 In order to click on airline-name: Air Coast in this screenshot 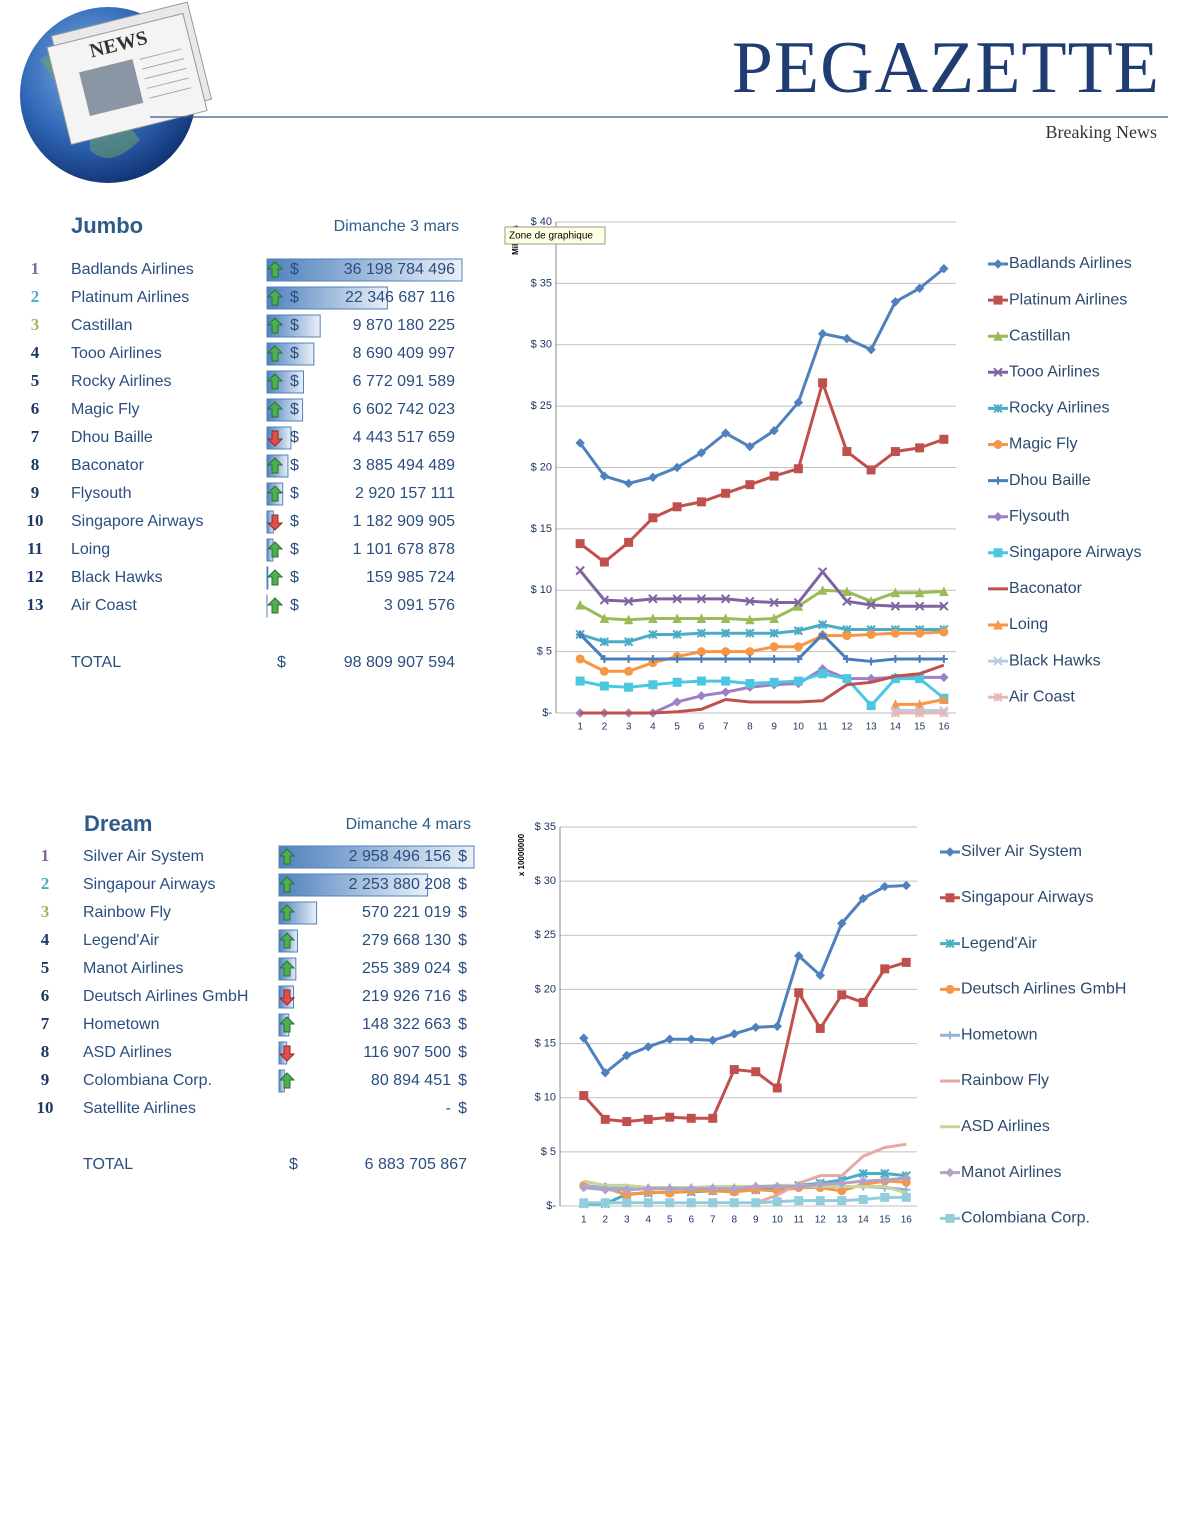, I will do `click(104, 605)`.